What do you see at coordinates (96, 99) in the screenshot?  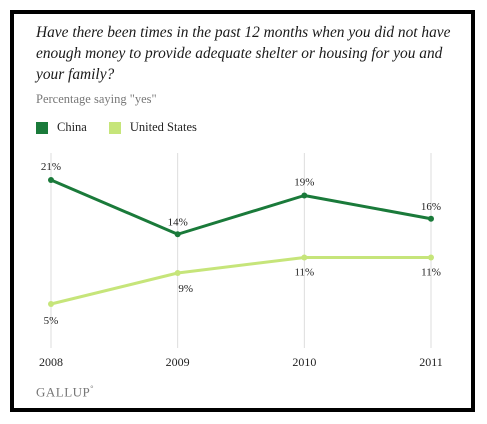 I see `chart-subtitle: Percentage saying "yes"` at bounding box center [96, 99].